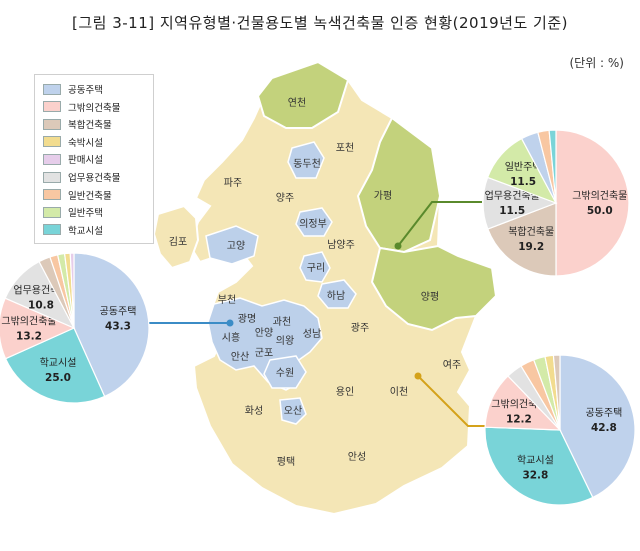  Describe the element at coordinates (439, 224) in the screenshot. I see `connector-green-line` at that location.